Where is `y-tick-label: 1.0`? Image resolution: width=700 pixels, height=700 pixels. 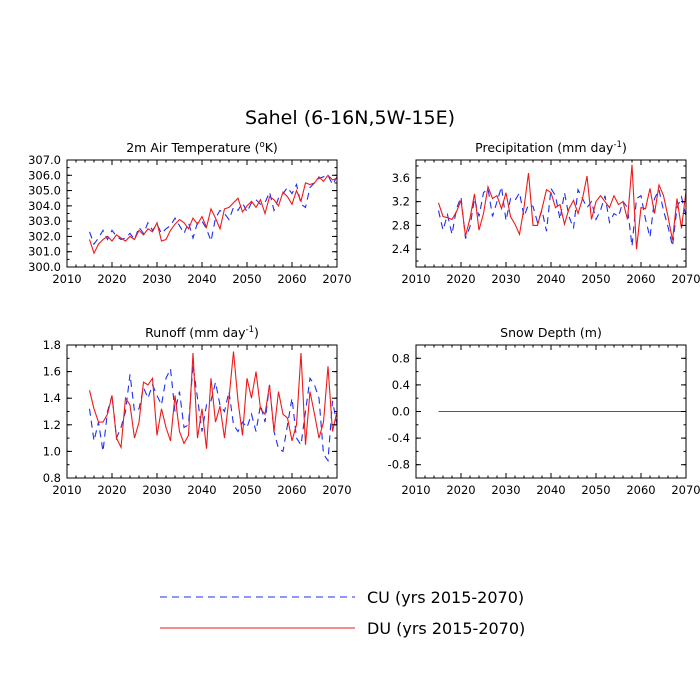
y-tick-label: 1.0 is located at coordinates (52, 451).